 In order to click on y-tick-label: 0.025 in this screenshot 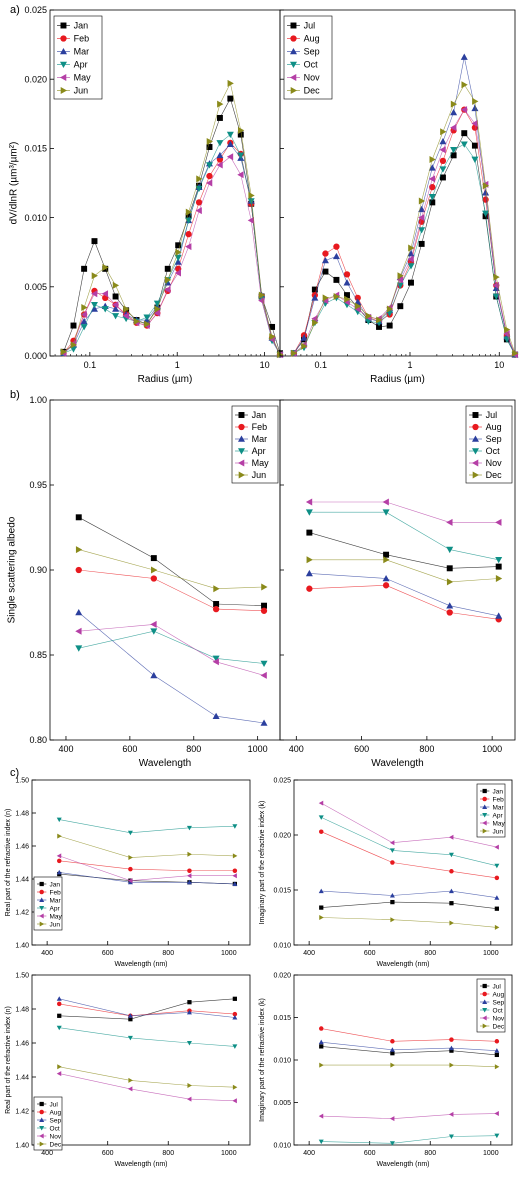, I will do `click(282, 780)`.